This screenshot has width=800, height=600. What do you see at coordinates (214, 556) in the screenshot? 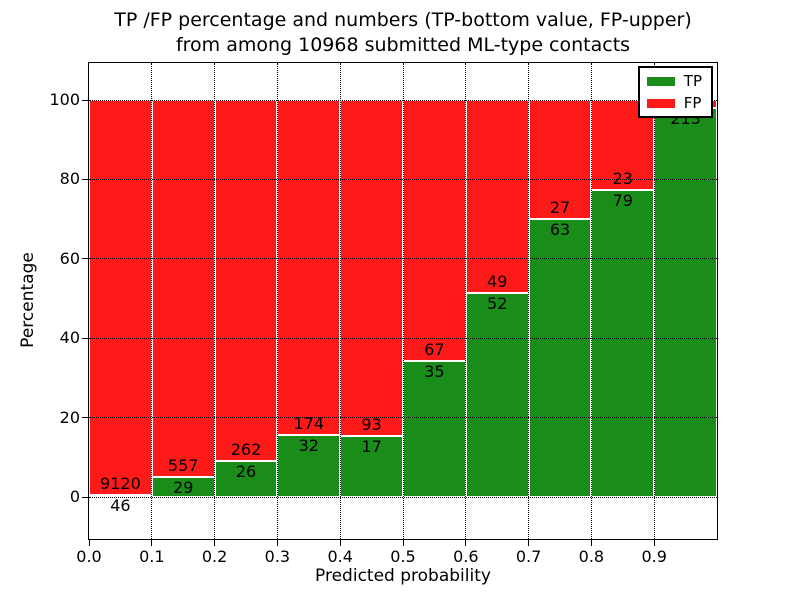
I see `x-tick-label: 0.2` at bounding box center [214, 556].